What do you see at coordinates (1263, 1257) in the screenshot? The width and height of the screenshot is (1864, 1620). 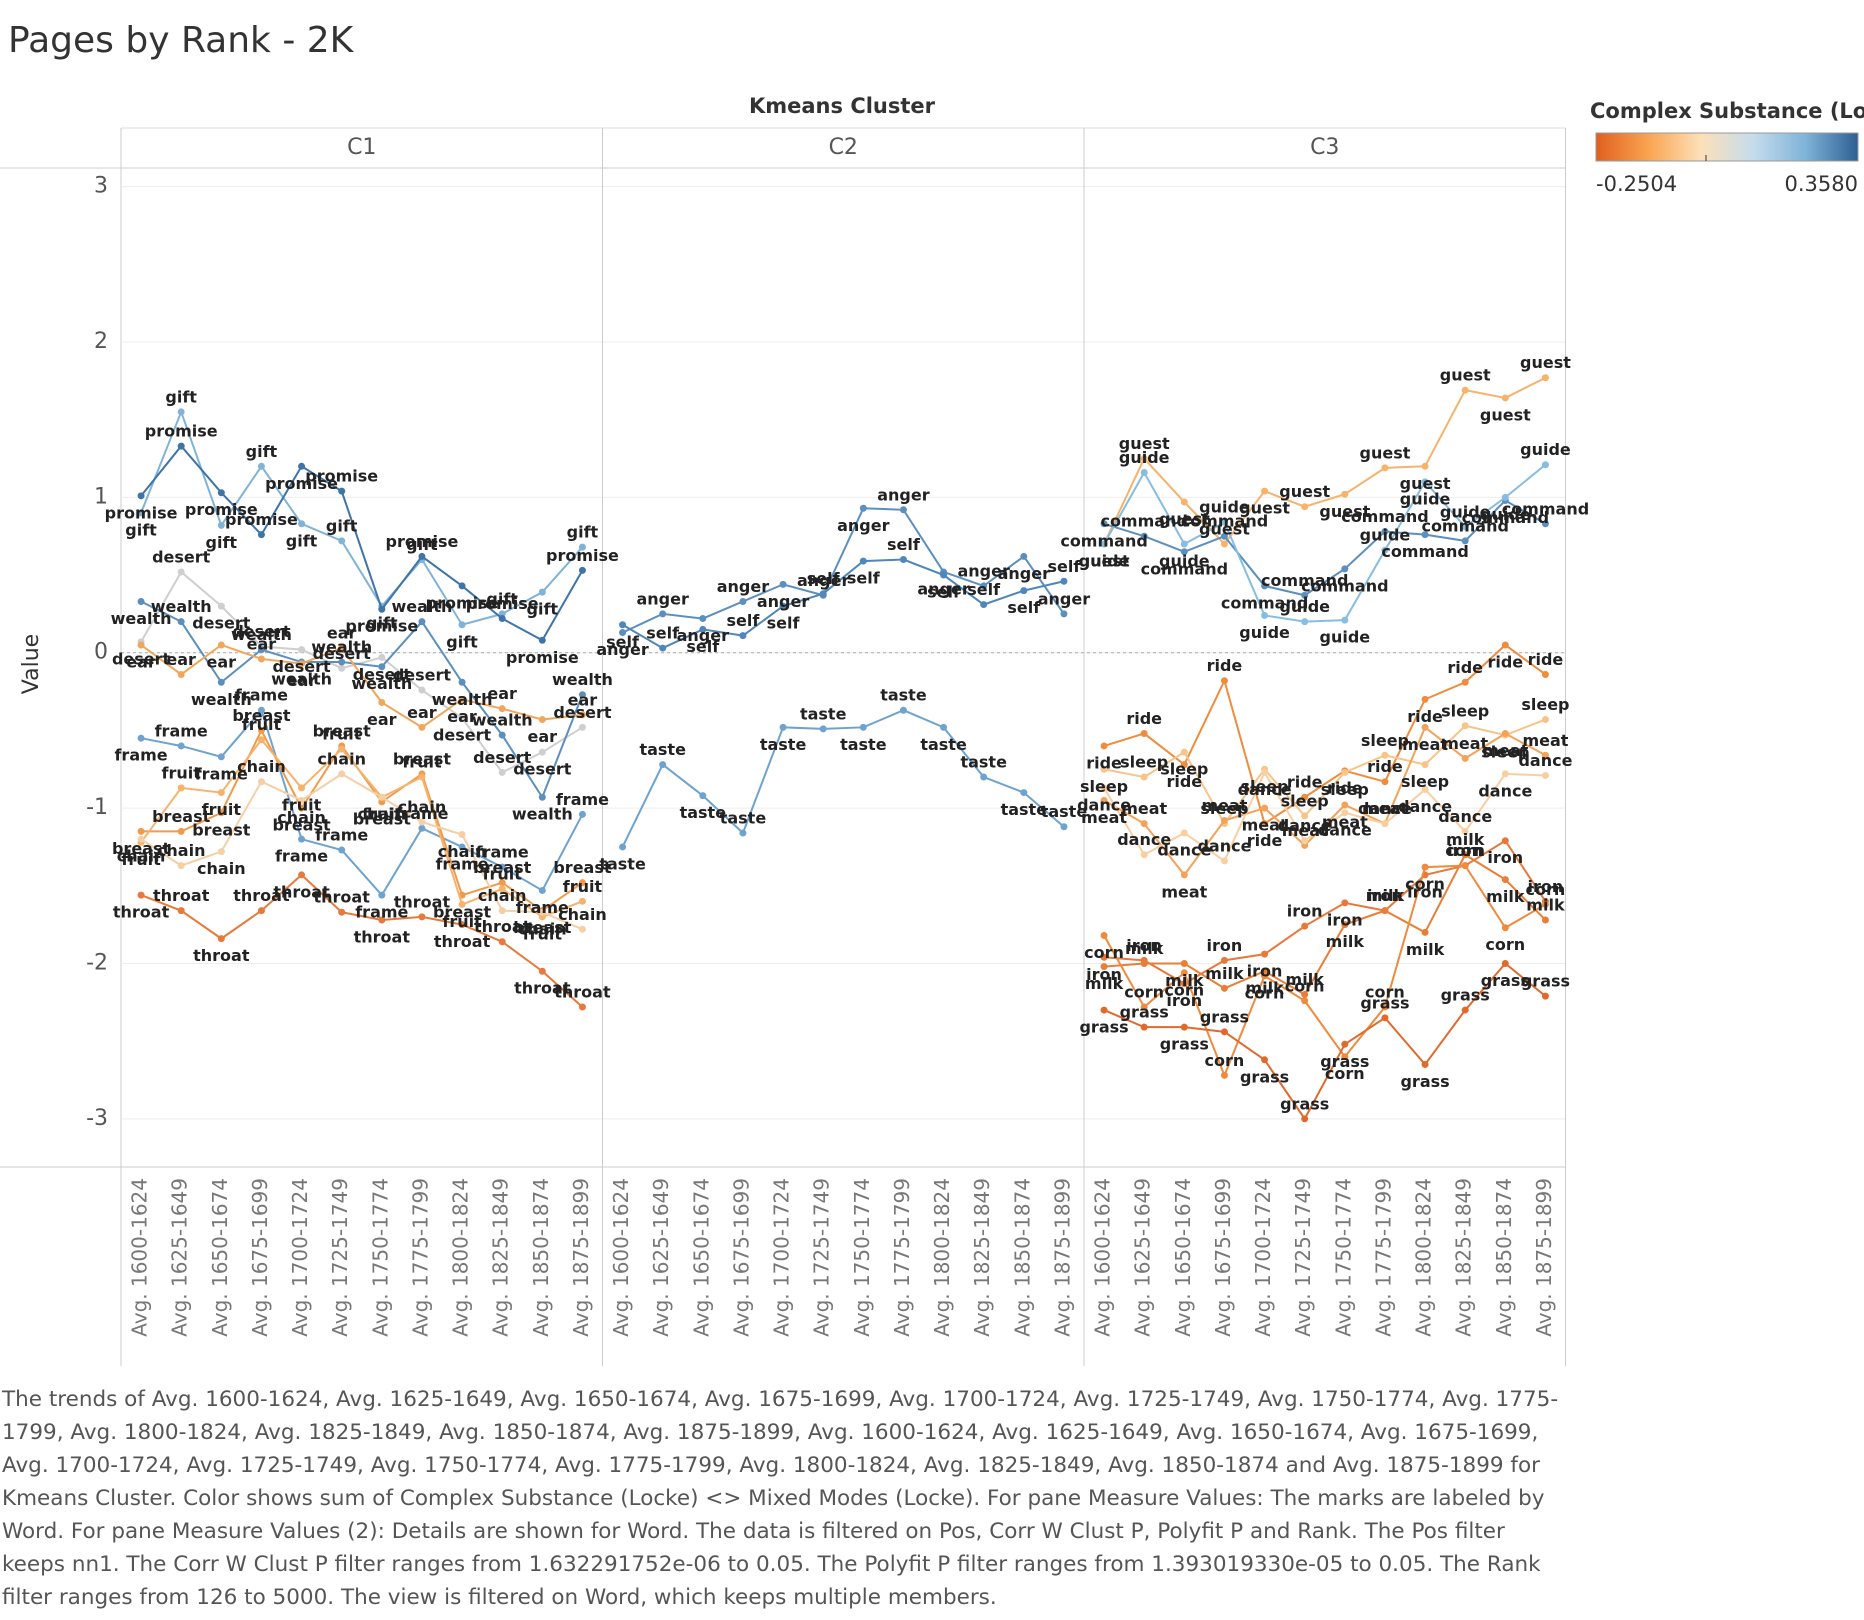 I see `x-tick-label: Avg. 1700-1724` at bounding box center [1263, 1257].